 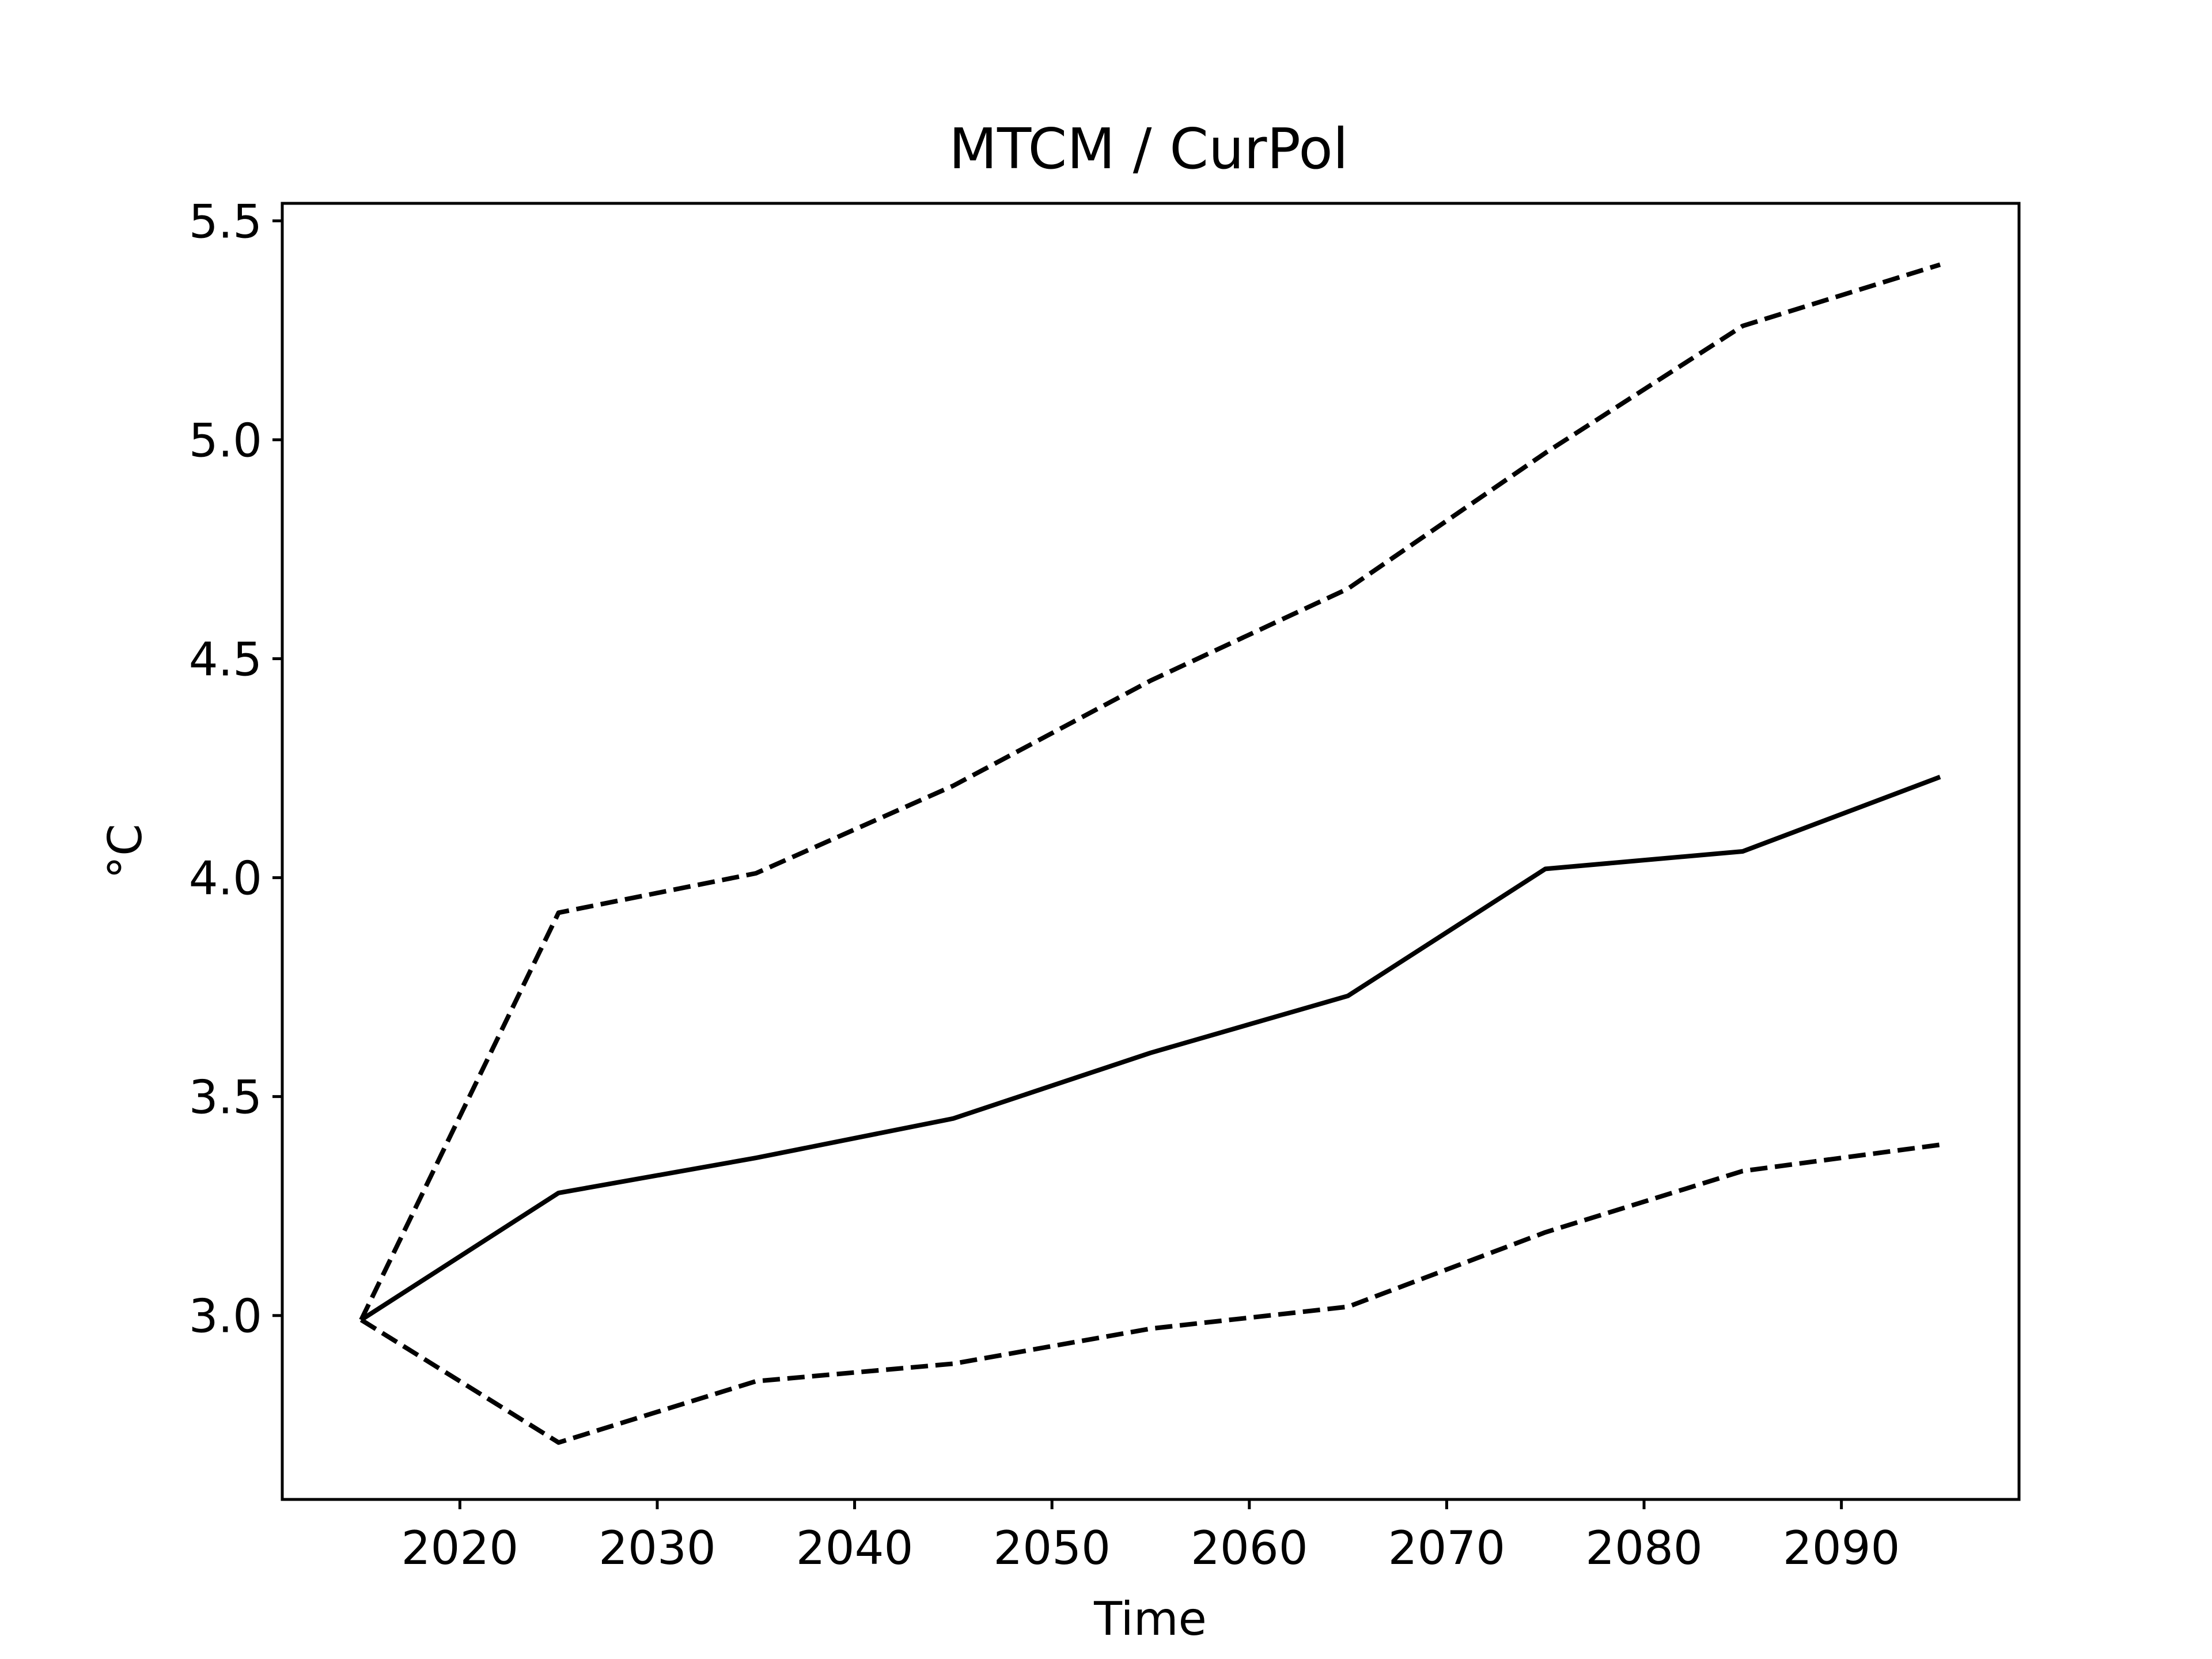 What do you see at coordinates (1644, 1548) in the screenshot?
I see `x-tick-label: 2080` at bounding box center [1644, 1548].